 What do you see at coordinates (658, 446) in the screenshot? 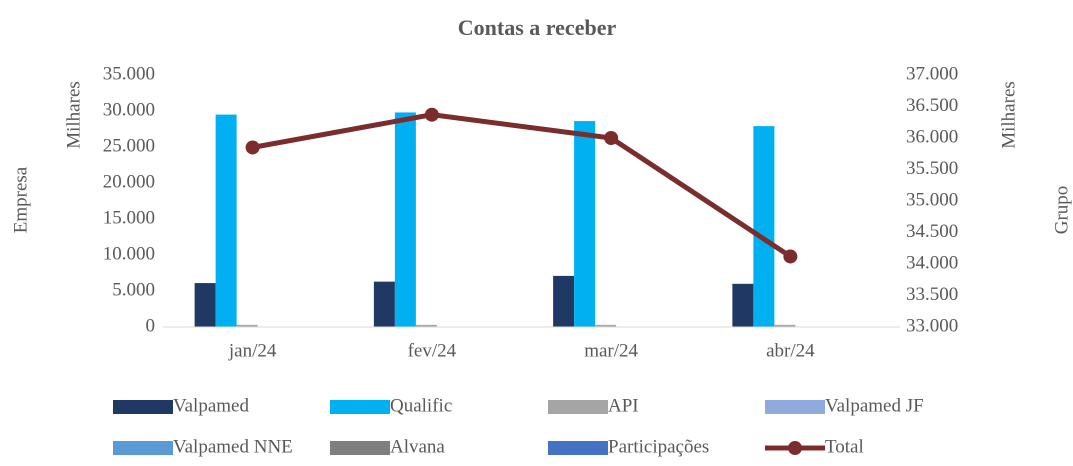
I see `legend-label: Participações` at bounding box center [658, 446].